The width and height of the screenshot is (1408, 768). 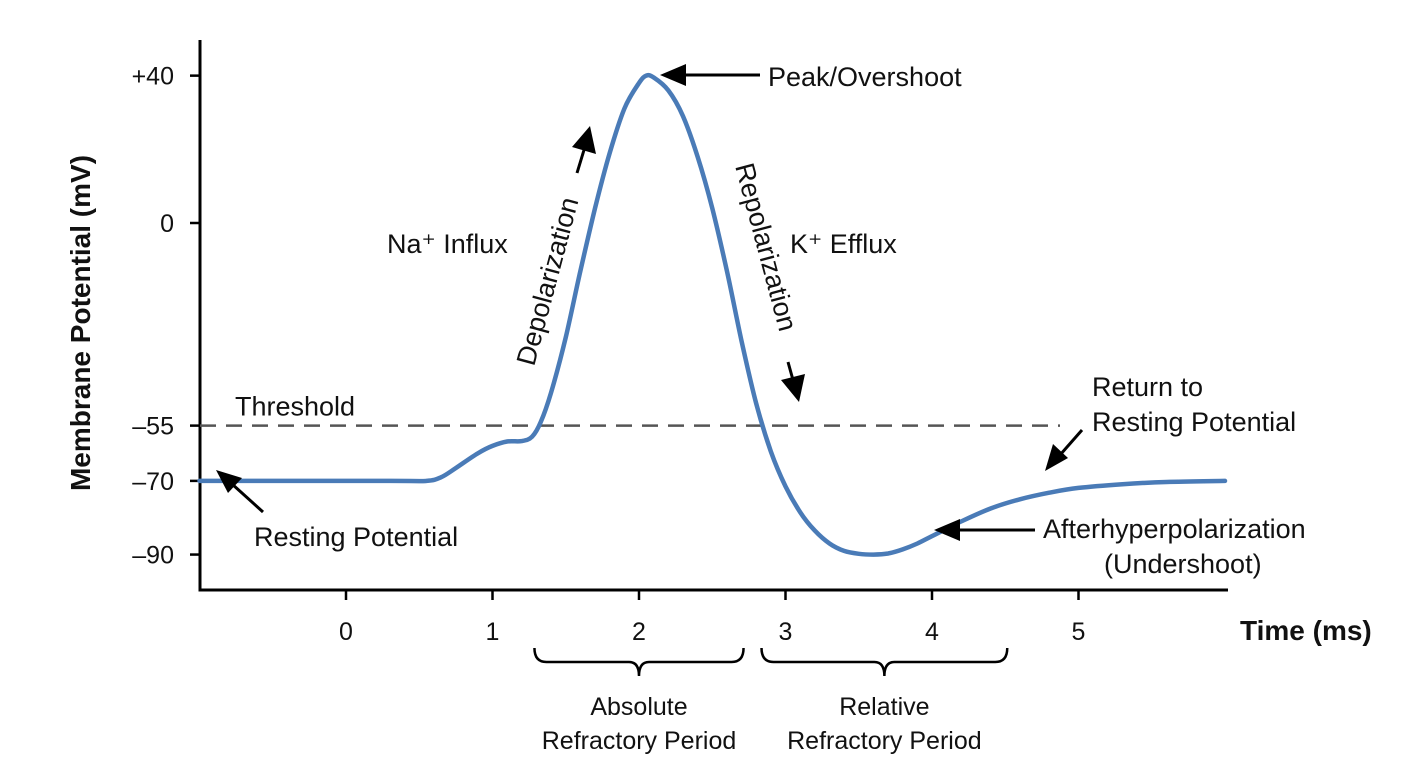 What do you see at coordinates (346, 632) in the screenshot?
I see `x-tick-label-0: 0` at bounding box center [346, 632].